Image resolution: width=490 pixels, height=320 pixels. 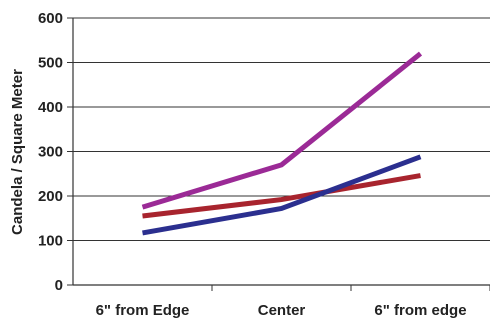 I want to click on y-axis-title: Candela / Square Meter, so click(x=17, y=152).